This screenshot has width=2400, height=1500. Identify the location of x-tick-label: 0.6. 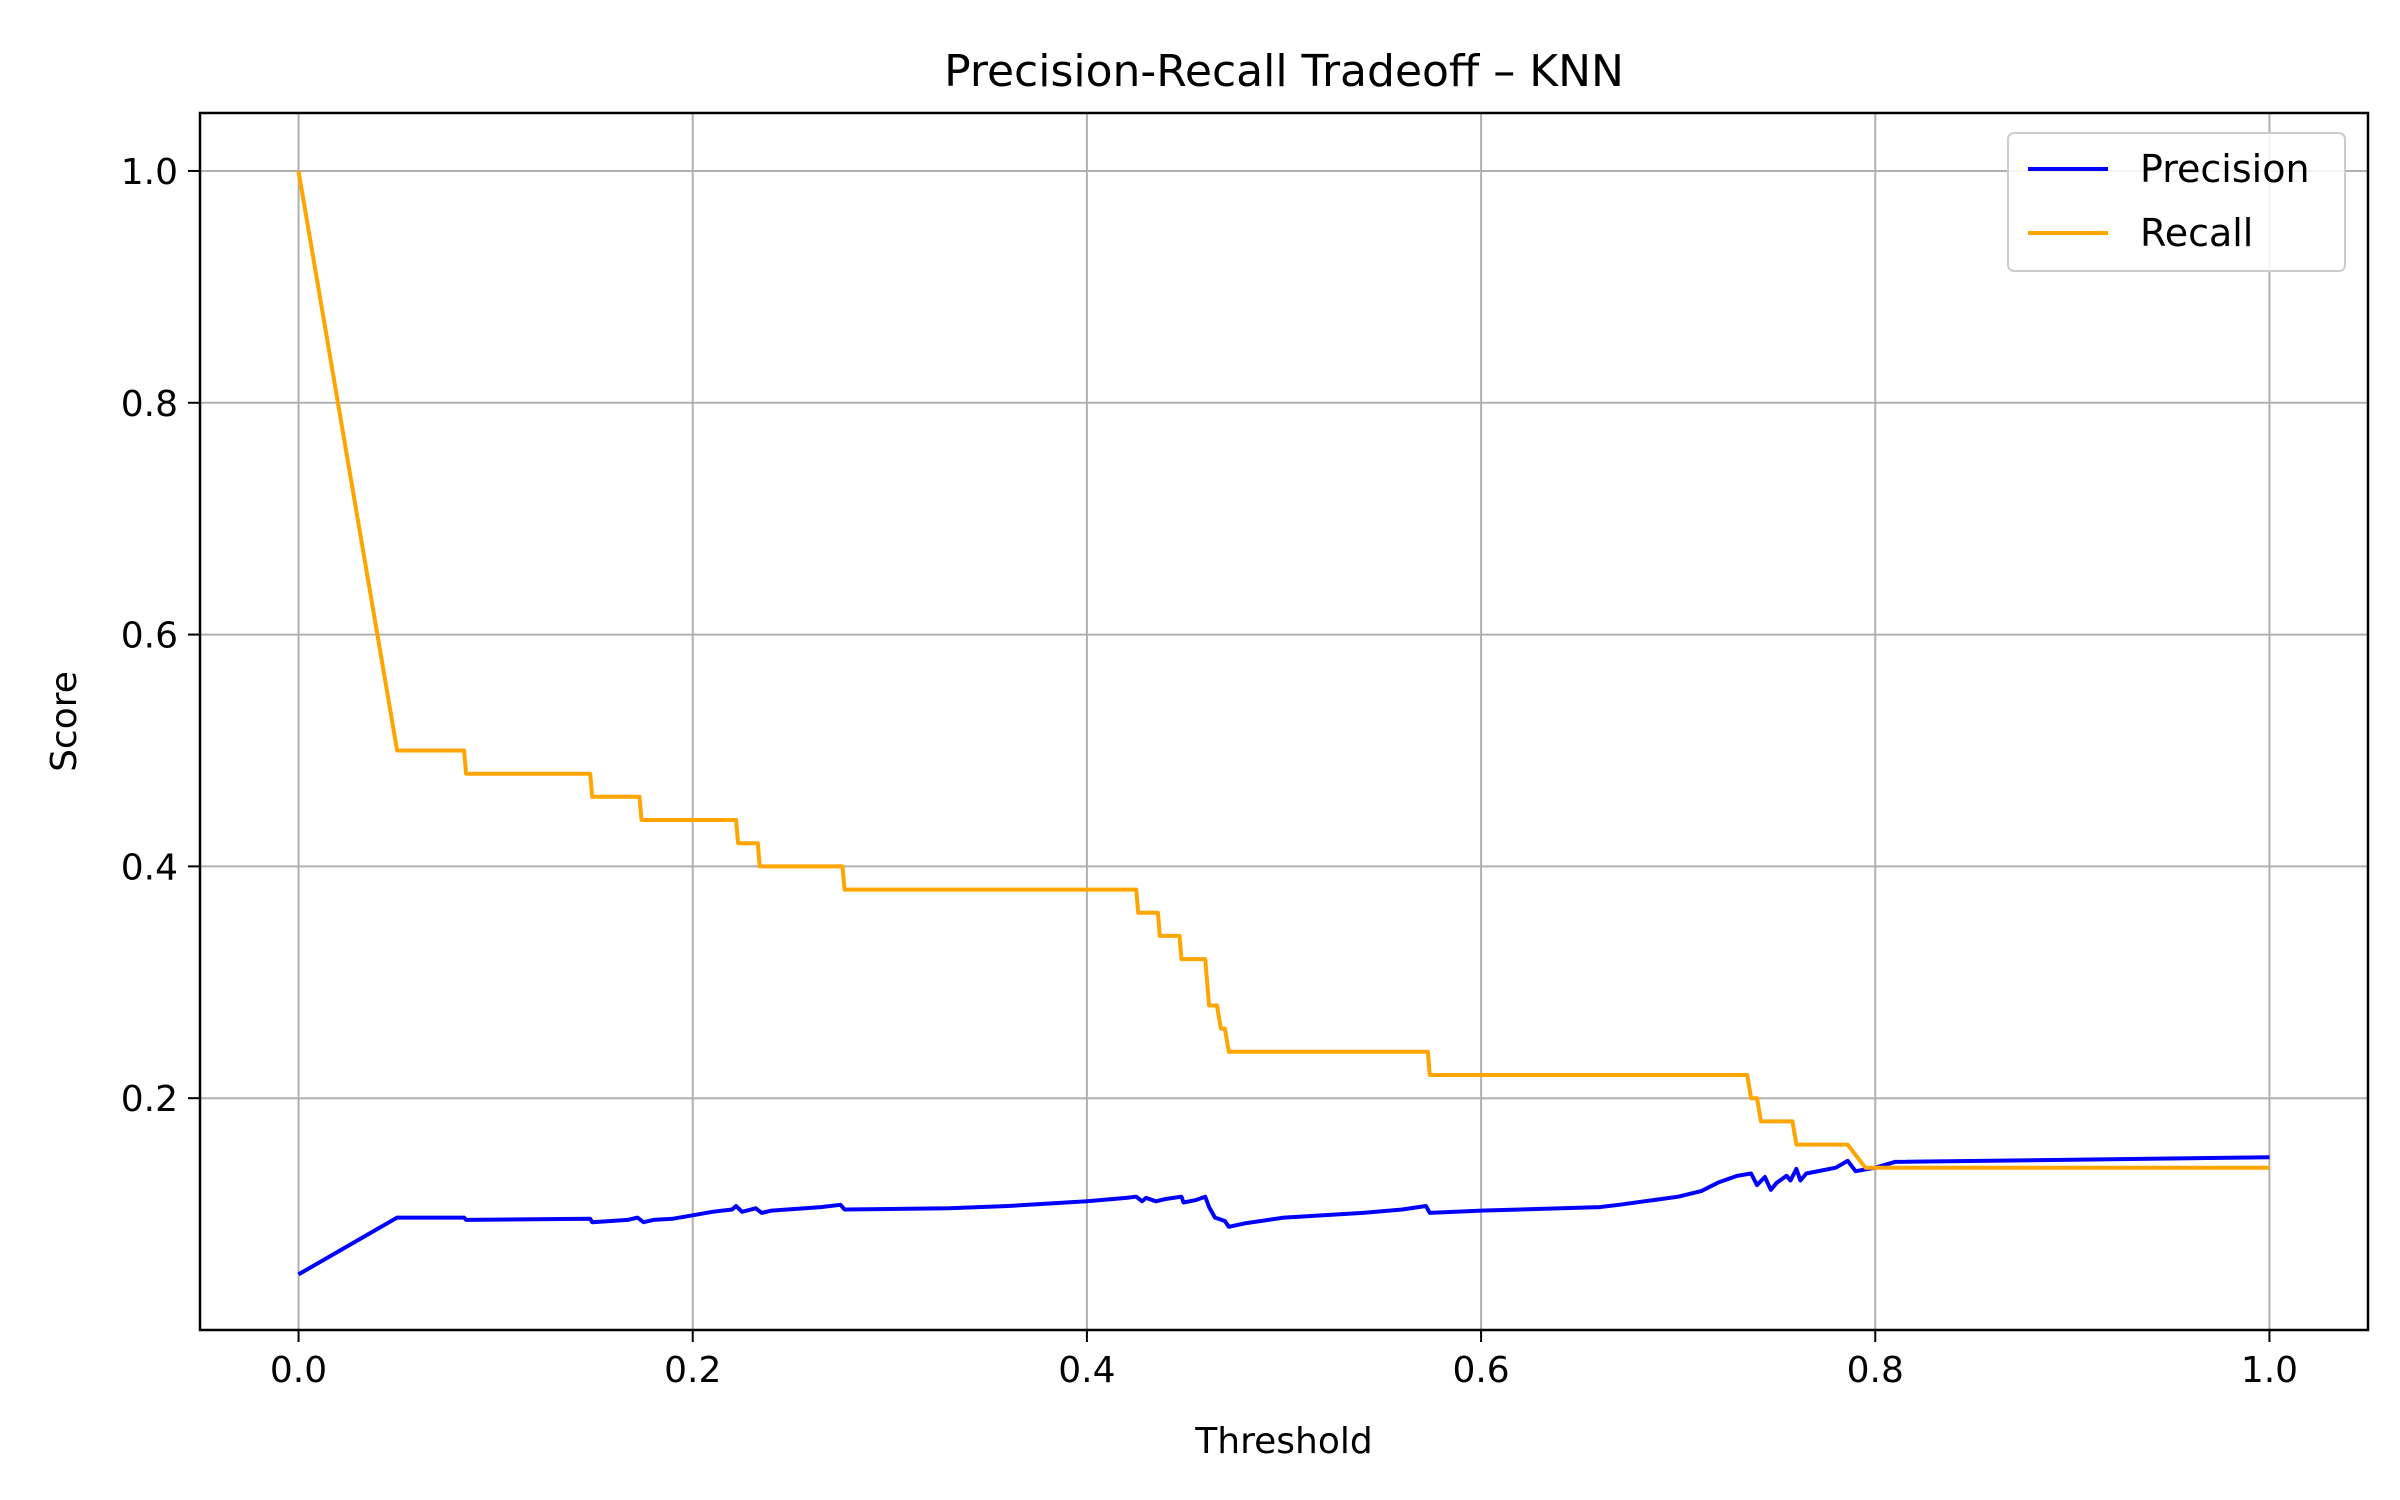
(1480, 1370).